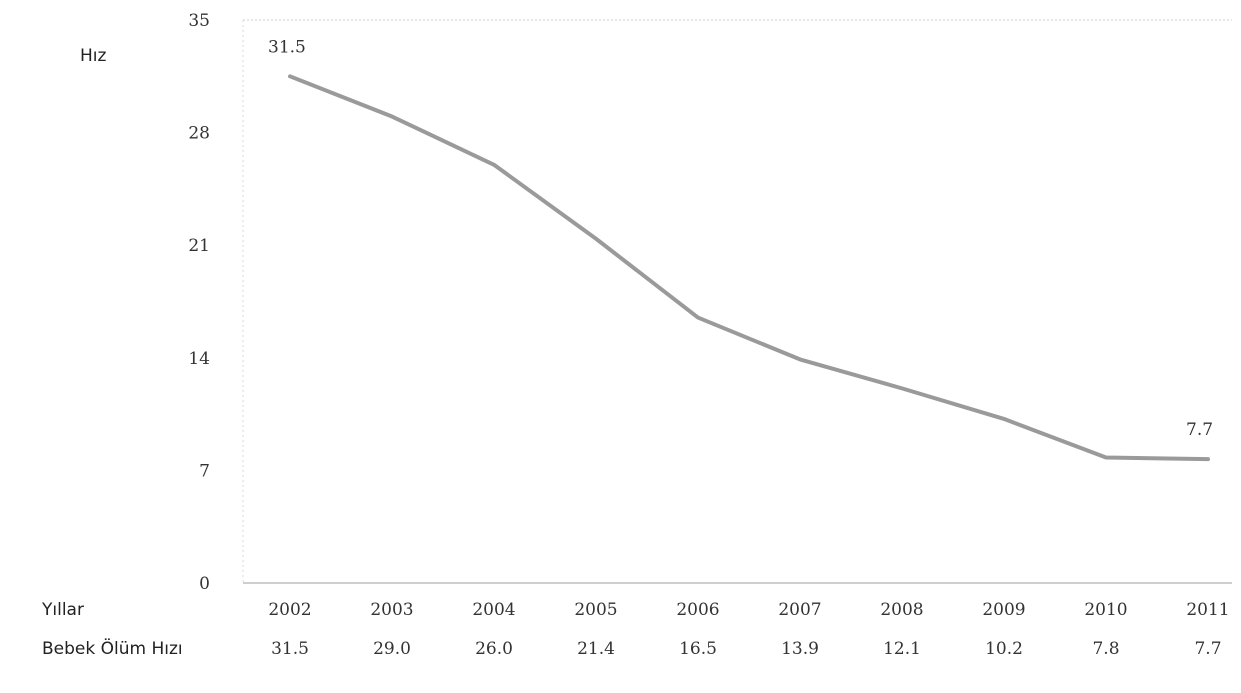 This screenshot has width=1241, height=693. I want to click on x-row-header: Yıllar, so click(62, 610).